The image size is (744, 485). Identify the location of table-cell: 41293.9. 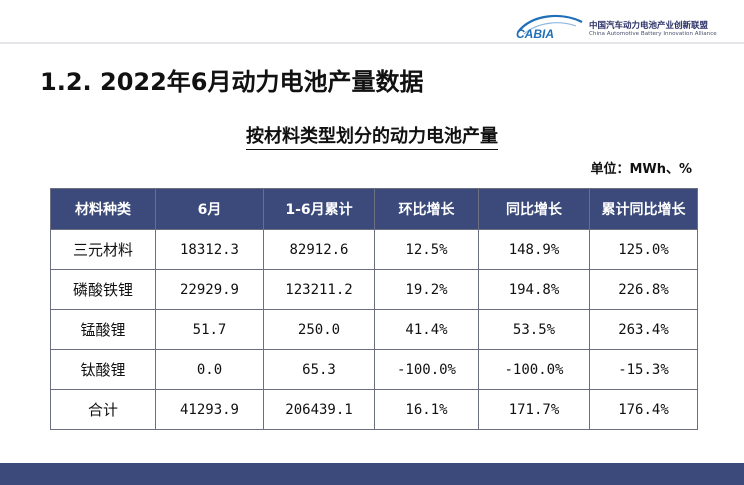
(209, 409).